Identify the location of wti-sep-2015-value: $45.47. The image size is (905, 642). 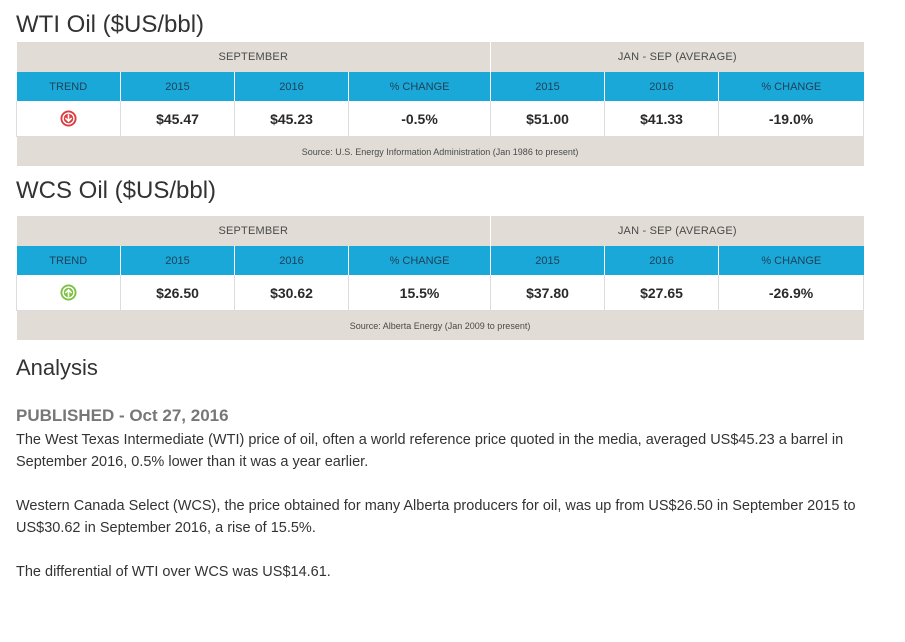
(177, 119).